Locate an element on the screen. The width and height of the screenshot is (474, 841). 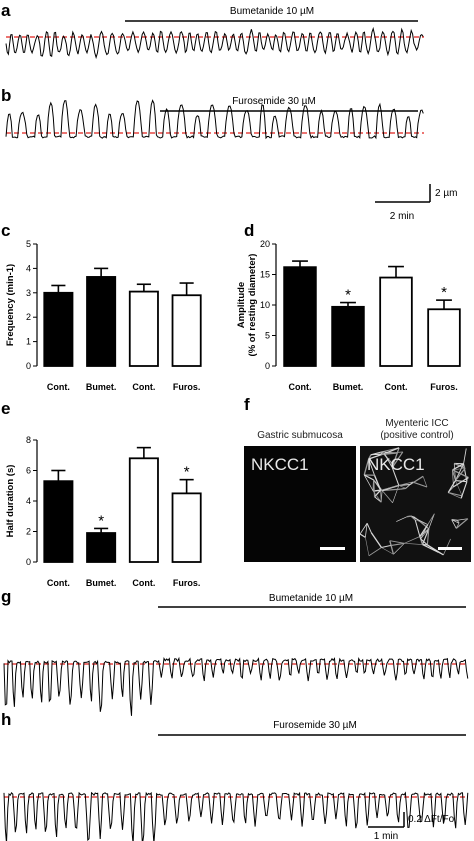
panel-f-right-title: Myenteric ICC (positive control) is located at coordinates (417, 430).